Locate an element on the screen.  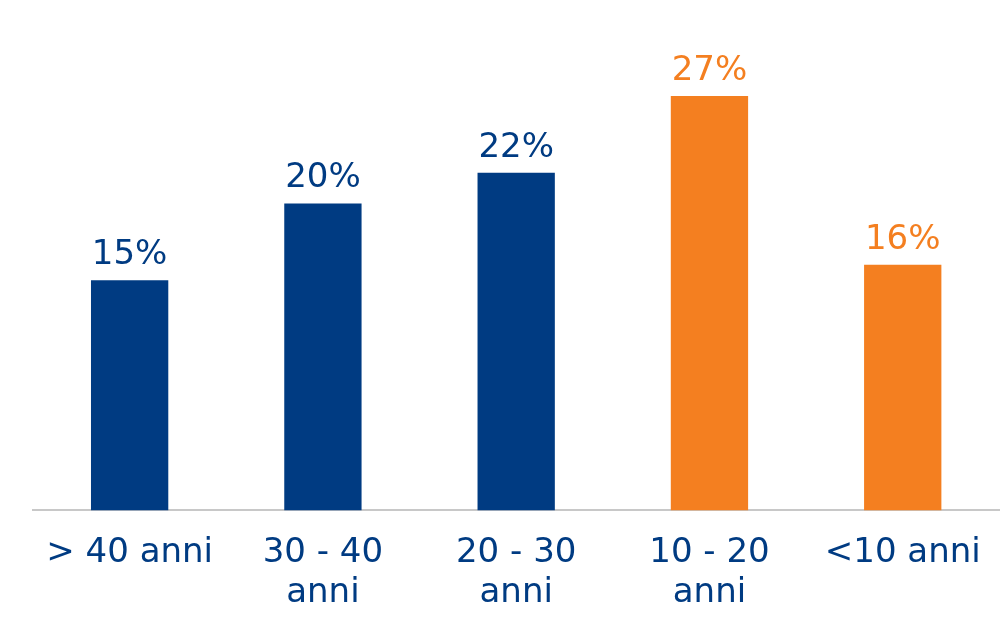
data-label: 16% is located at coordinates (902, 236).